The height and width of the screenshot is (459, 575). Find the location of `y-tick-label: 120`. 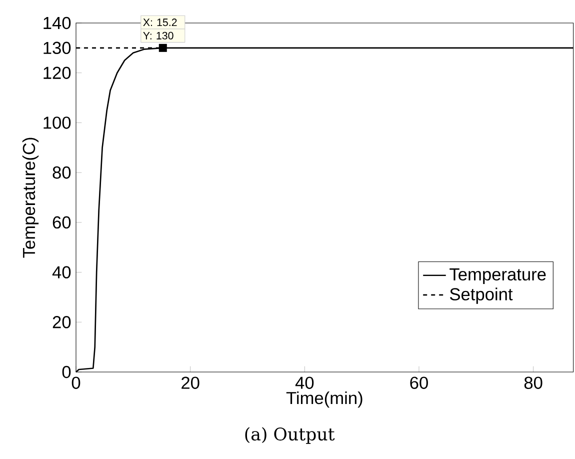

y-tick-label: 120 is located at coordinates (57, 72).